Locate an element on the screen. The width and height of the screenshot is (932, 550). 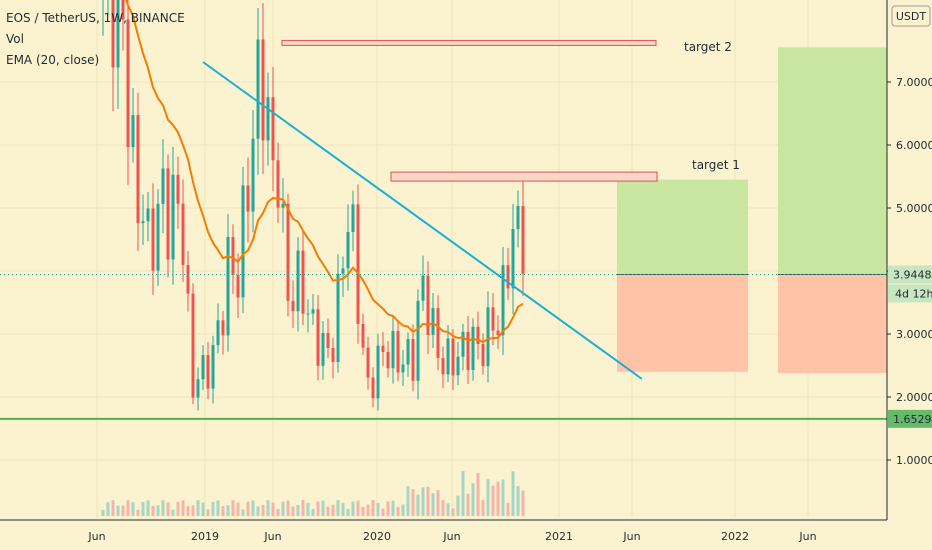
x-tick-label: 2020 is located at coordinates (377, 536).